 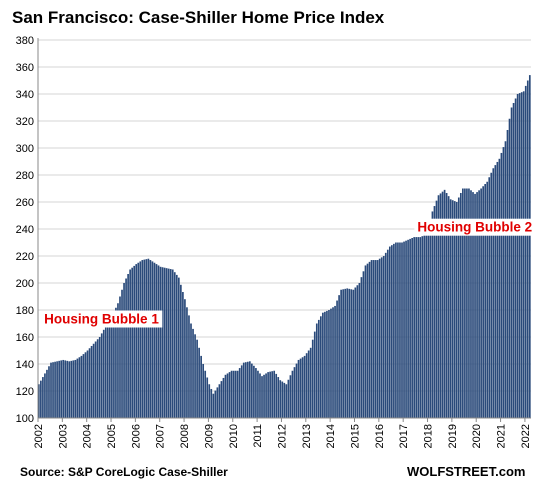 I want to click on x-tick-label: 2011, so click(x=258, y=436).